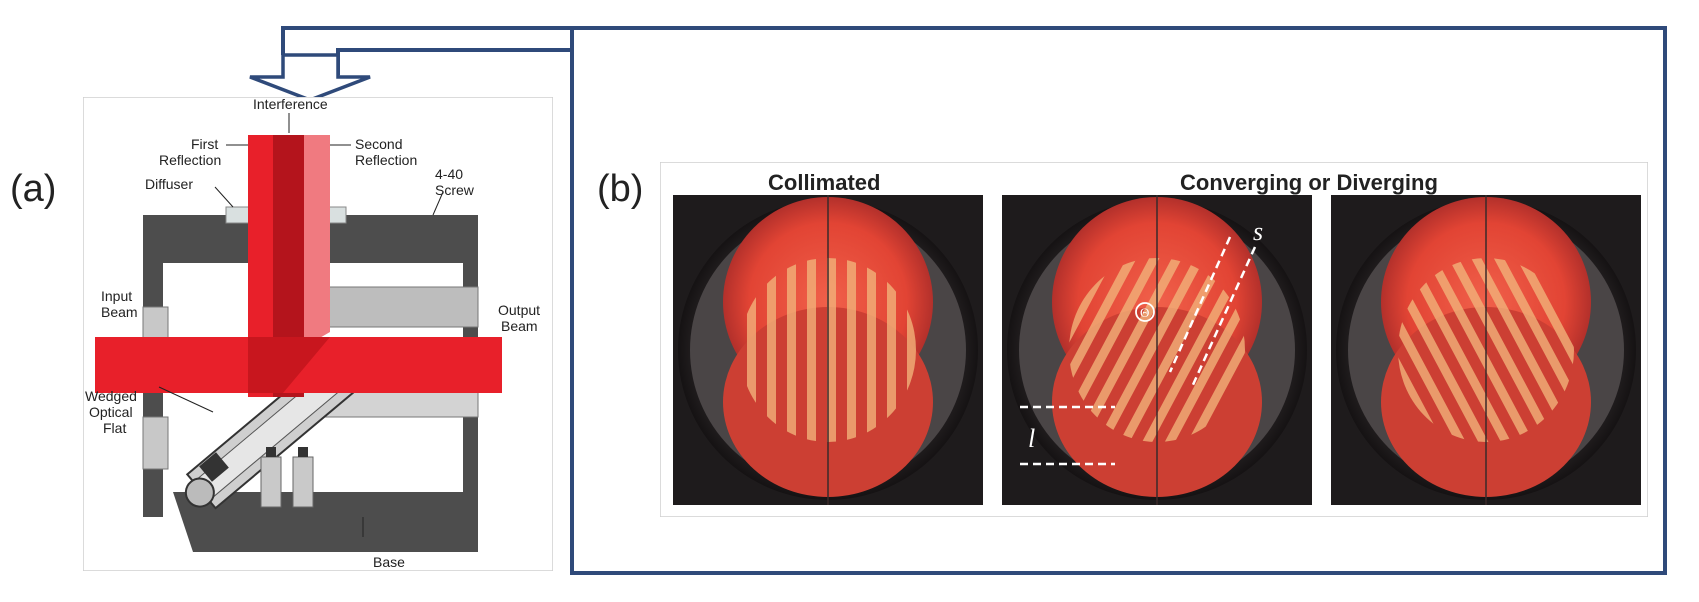  I want to click on label-wedged-3: Flat, so click(114, 428).